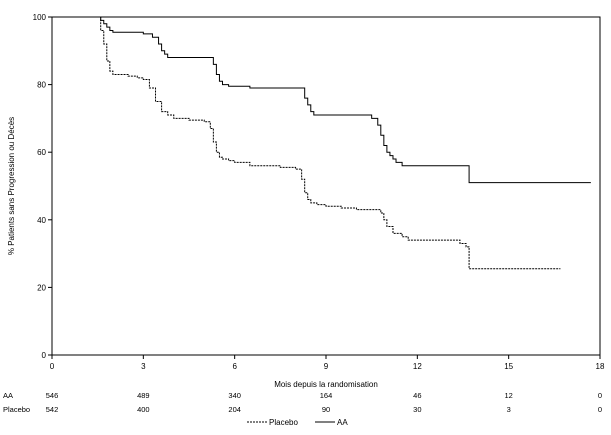  What do you see at coordinates (417, 366) in the screenshot?
I see `x-tick-label: 12` at bounding box center [417, 366].